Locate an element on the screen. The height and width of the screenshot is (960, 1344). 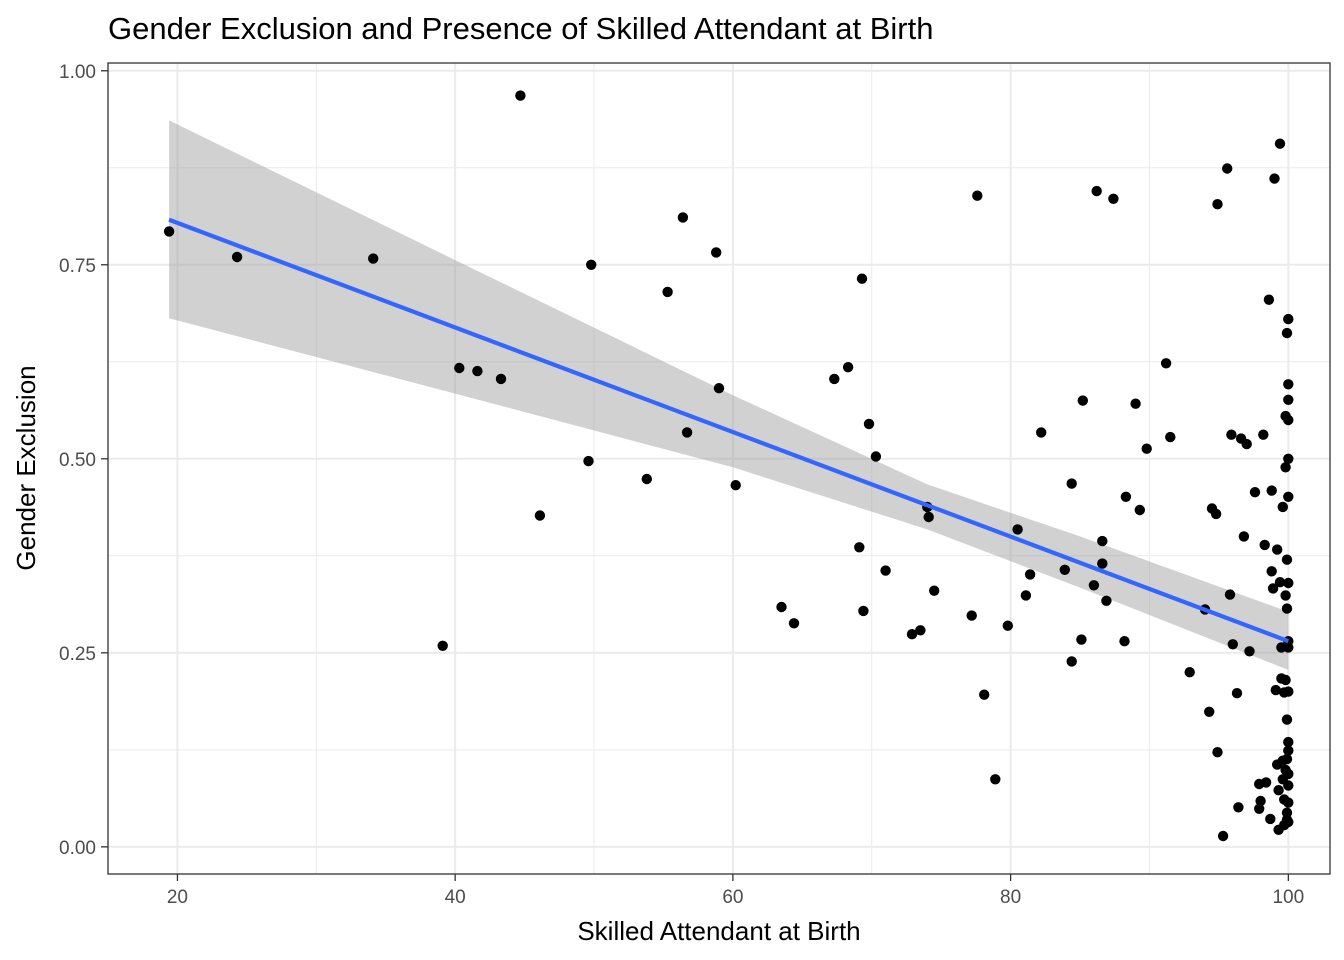
x-tick-label: 60 is located at coordinates (732, 897).